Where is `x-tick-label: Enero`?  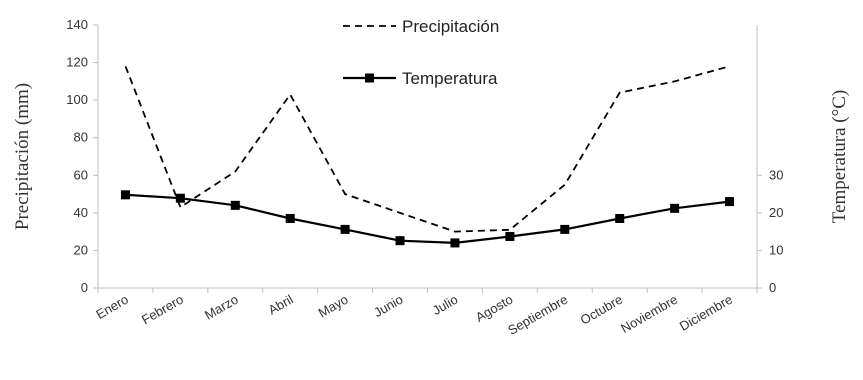 x-tick-label: Enero is located at coordinates (112, 307).